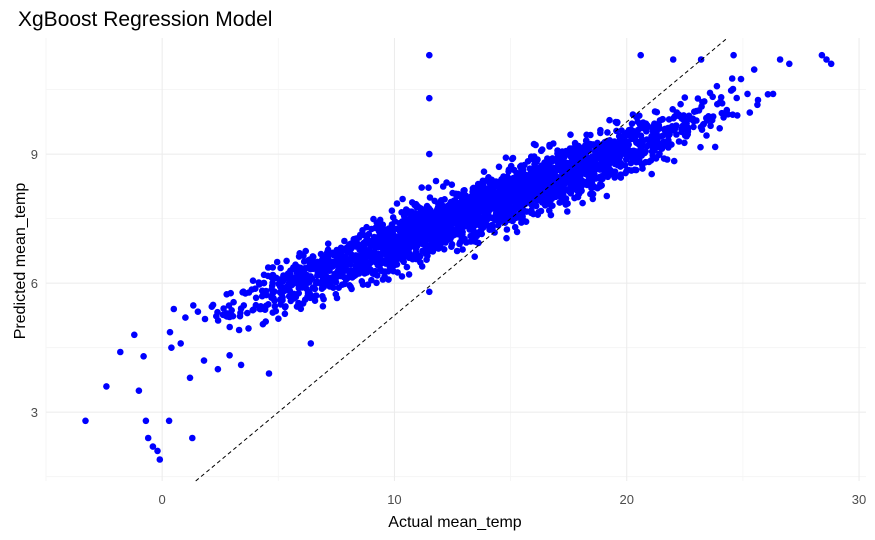 The height and width of the screenshot is (540, 875). I want to click on x-axis-title: Actual mean_temp, so click(455, 522).